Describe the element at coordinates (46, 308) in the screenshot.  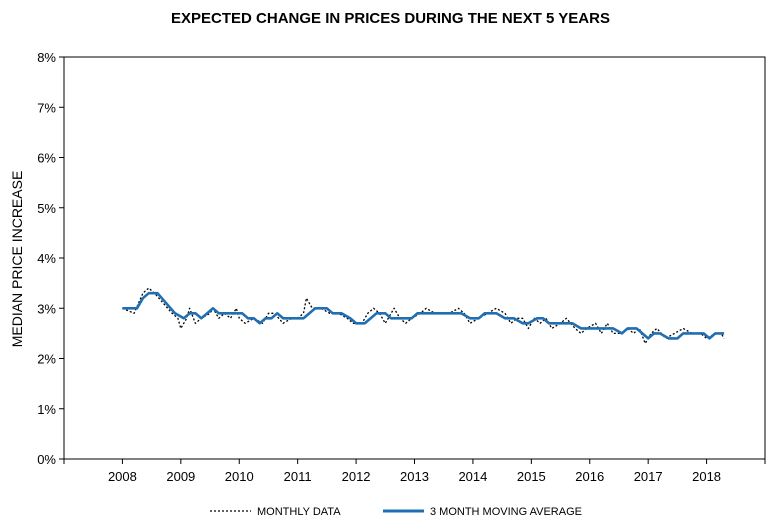
I see `y-tick-label: 3%` at that location.